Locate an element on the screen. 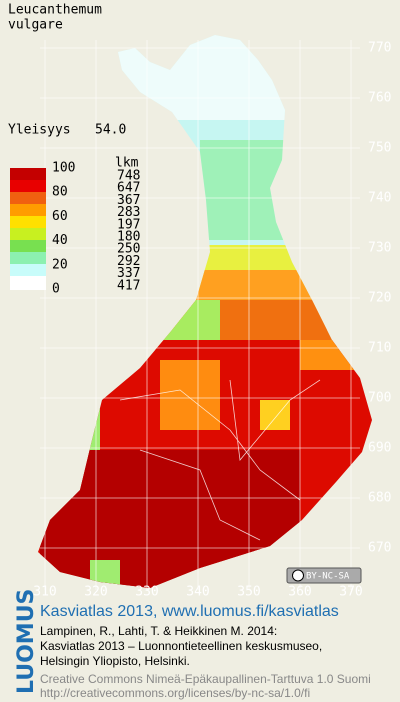 The width and height of the screenshot is (400, 702). y-axis-label: 690 is located at coordinates (379, 448).